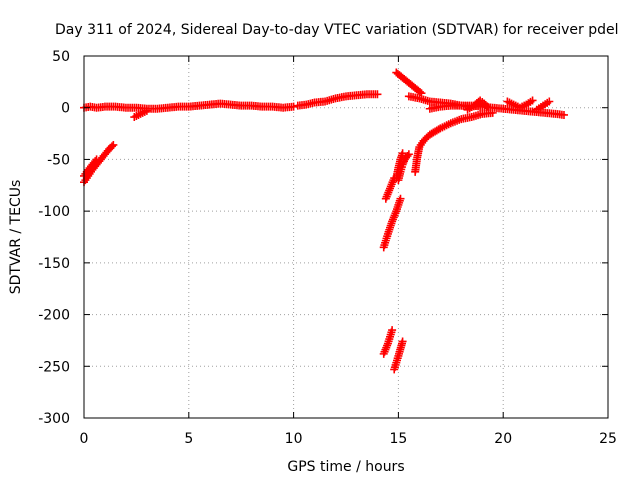 The image size is (640, 480). What do you see at coordinates (188, 439) in the screenshot?
I see `x-tick-label: 5` at bounding box center [188, 439].